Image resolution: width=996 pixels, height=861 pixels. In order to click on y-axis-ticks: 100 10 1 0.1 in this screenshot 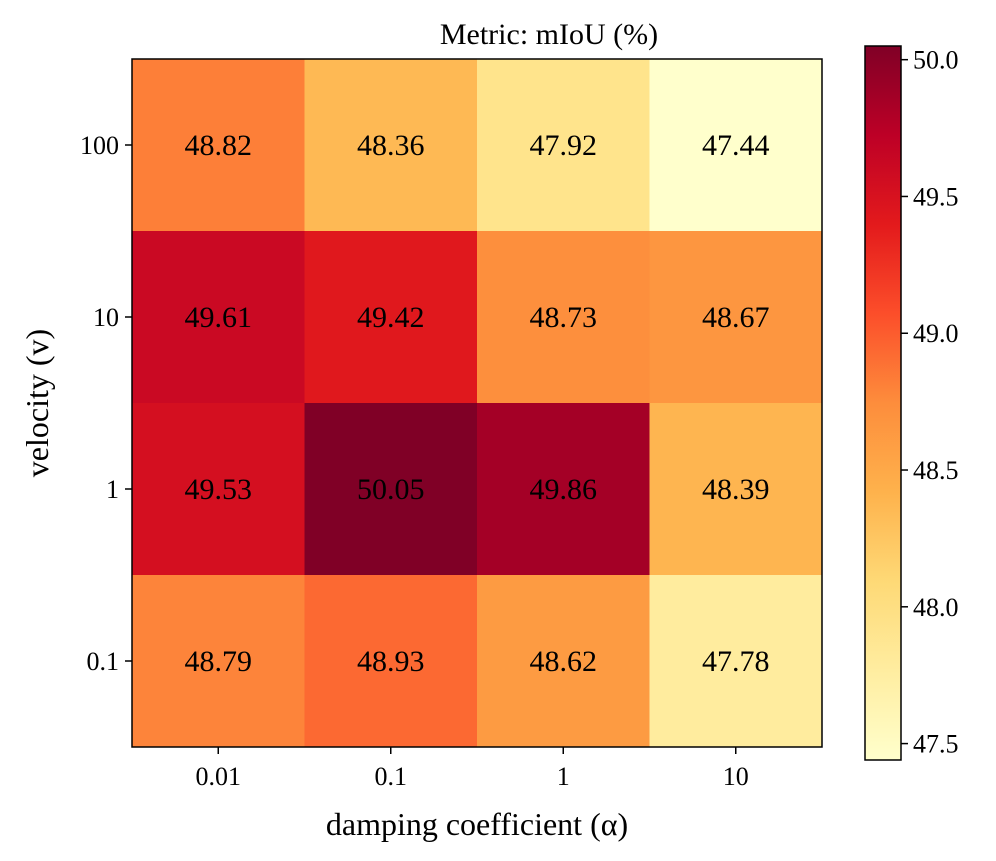, I will do `click(106, 403)`.